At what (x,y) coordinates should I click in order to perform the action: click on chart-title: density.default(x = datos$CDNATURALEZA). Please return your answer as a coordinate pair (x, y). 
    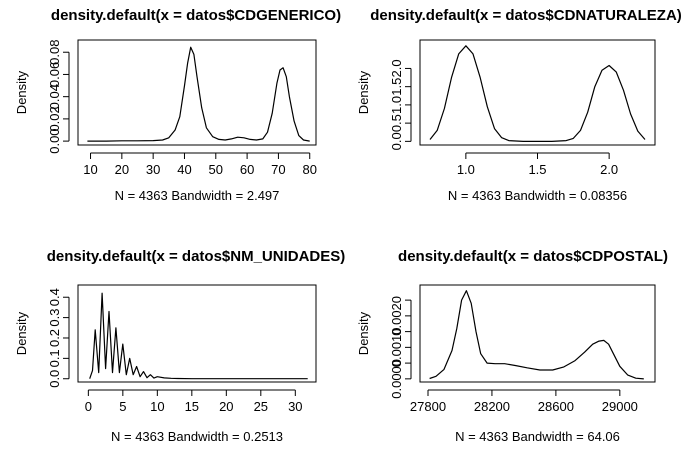
    Looking at the image, I should click on (526, 15).